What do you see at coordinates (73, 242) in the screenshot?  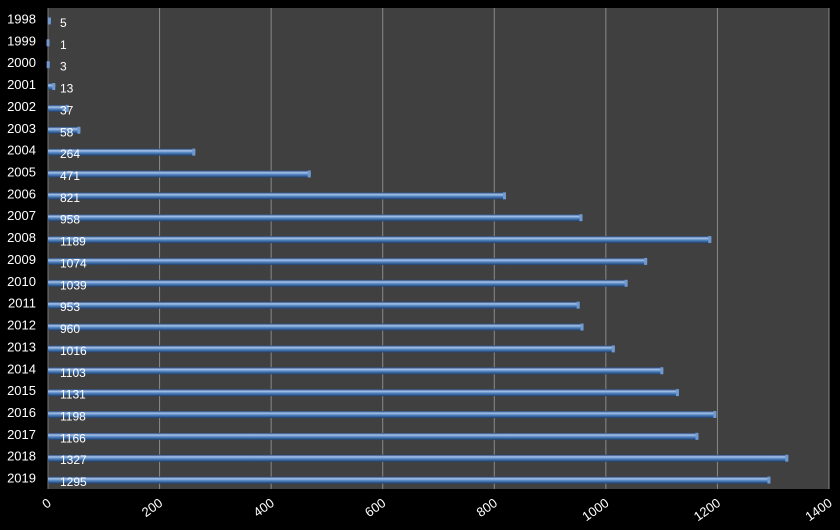 I see `data-label: 1189` at bounding box center [73, 242].